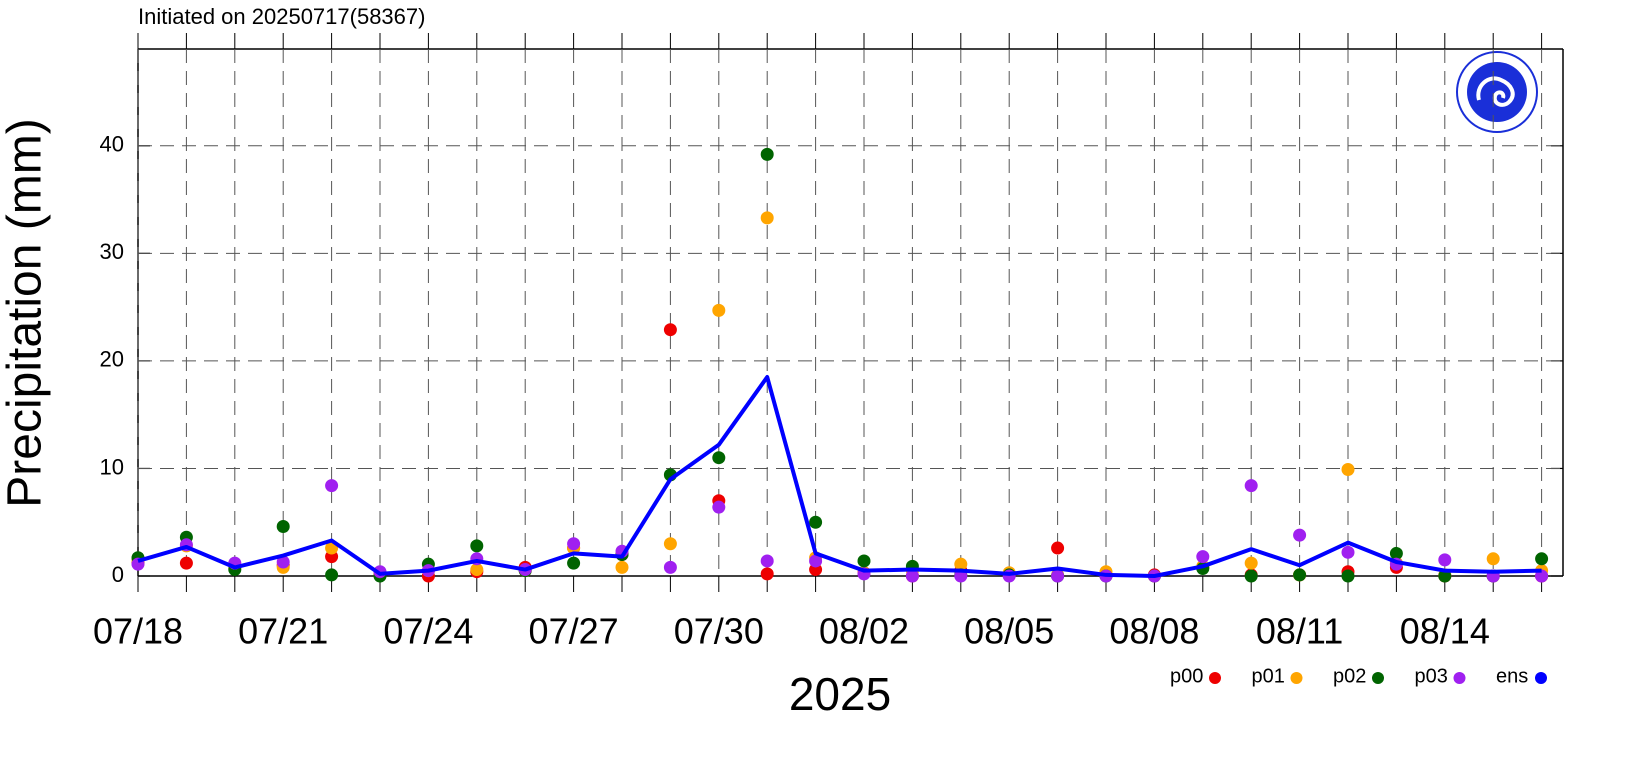 The image size is (1649, 759). Describe the element at coordinates (1431, 676) in the screenshot. I see `legend-label: p03` at that location.